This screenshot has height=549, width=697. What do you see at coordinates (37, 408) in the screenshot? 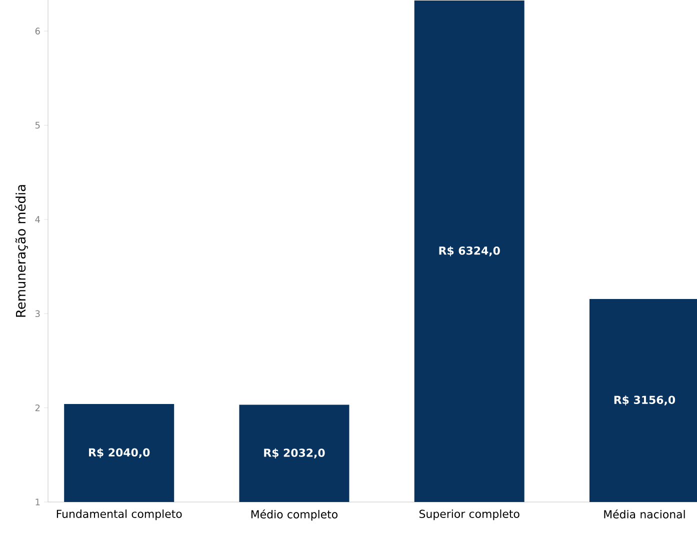
I see `y-tick-label: 2` at bounding box center [37, 408].